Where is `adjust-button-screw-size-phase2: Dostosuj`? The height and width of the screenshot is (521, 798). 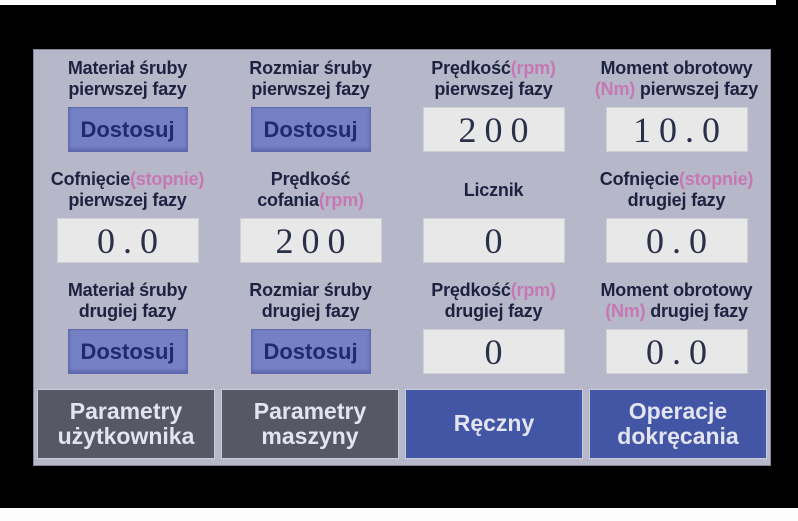 adjust-button-screw-size-phase2: Dostosuj is located at coordinates (310, 351).